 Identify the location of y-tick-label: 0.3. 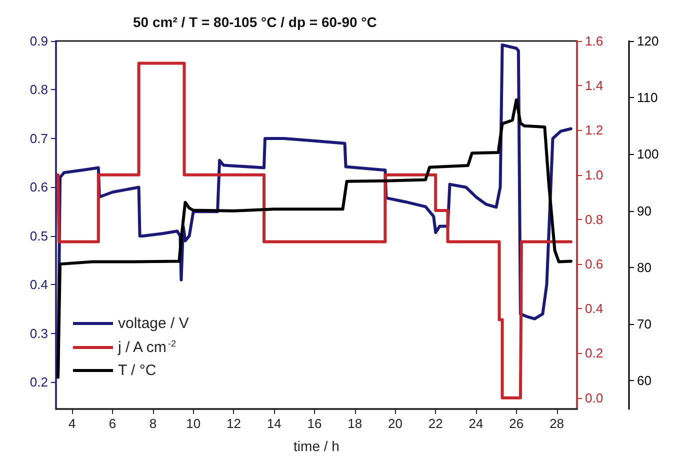
(39, 333).